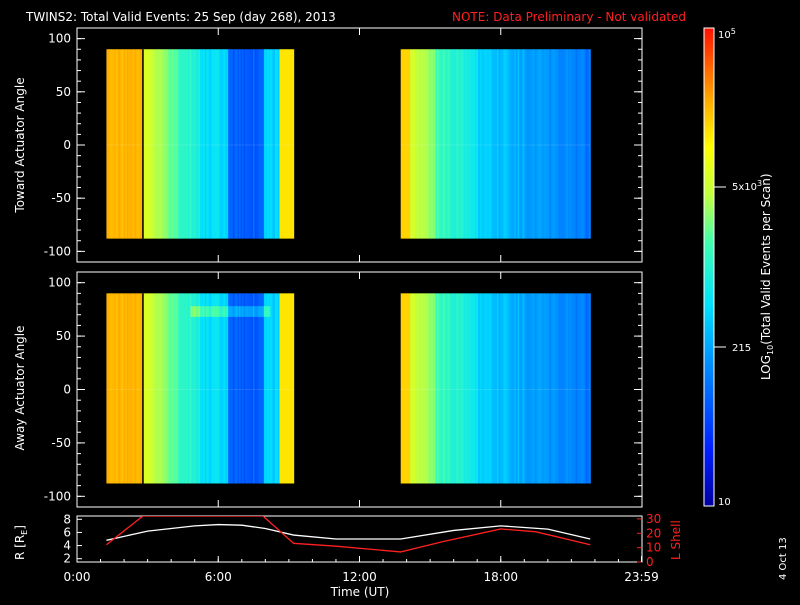 The image size is (800, 605). Describe the element at coordinates (653, 548) in the screenshot. I see `lshell-tick-label: 10` at that location.